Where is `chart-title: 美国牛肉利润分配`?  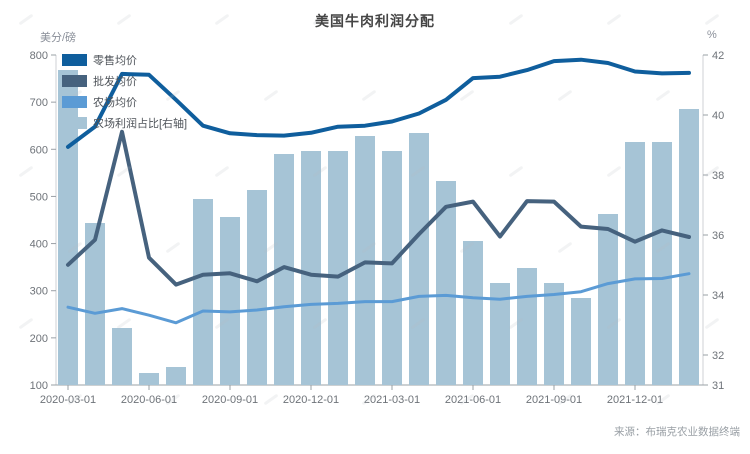
chart-title: 美国牛肉利润分配 is located at coordinates (375, 21).